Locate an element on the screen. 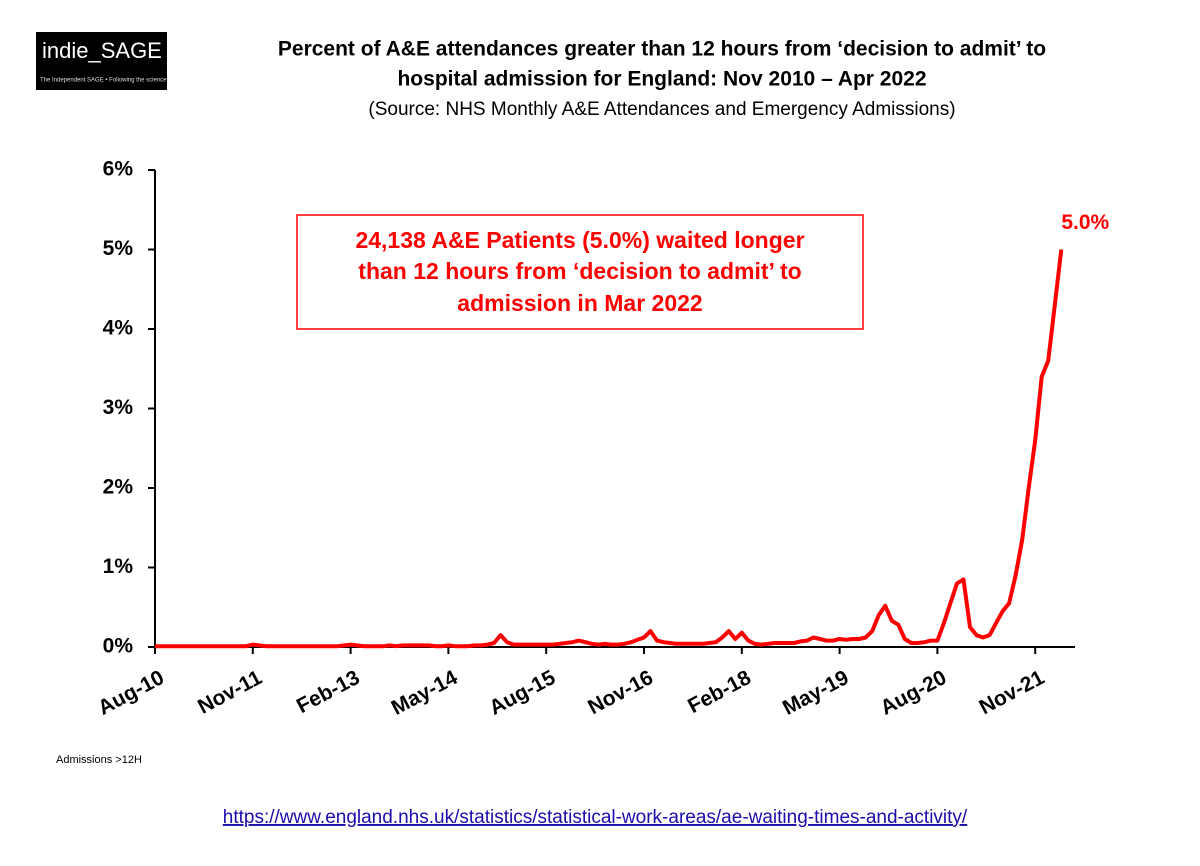  x-tick-label: May-14 is located at coordinates (425, 693).